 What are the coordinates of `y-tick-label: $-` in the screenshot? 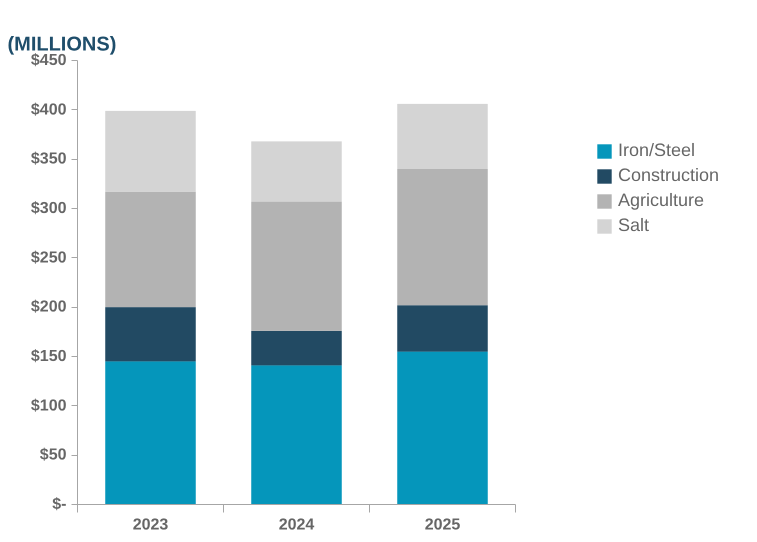 It's located at (59, 504).